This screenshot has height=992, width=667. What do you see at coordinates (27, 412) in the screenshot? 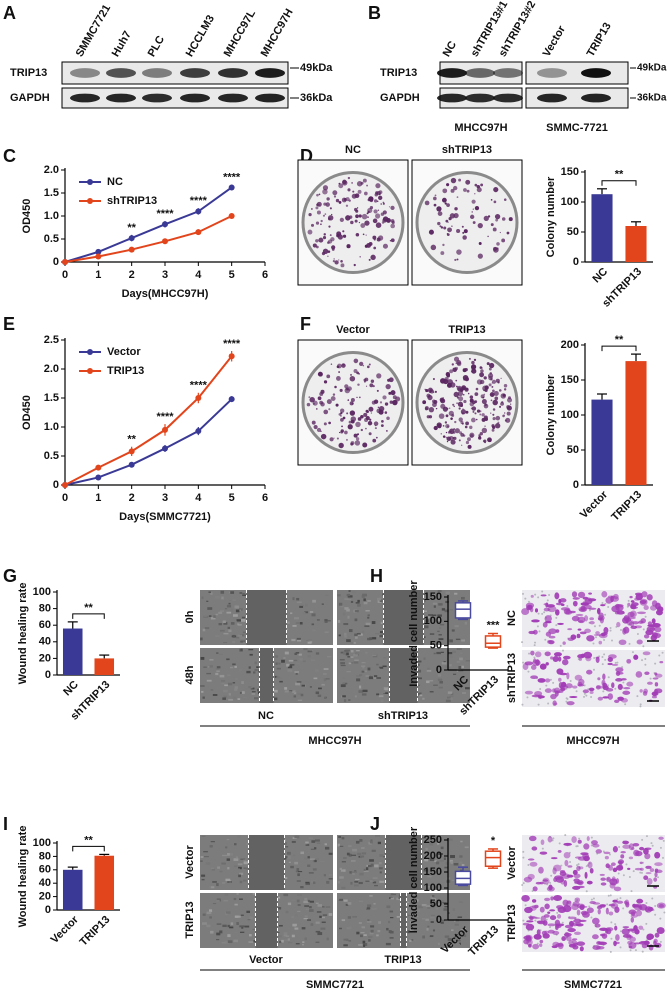
I see `y-axis-label: OD450` at bounding box center [27, 412].